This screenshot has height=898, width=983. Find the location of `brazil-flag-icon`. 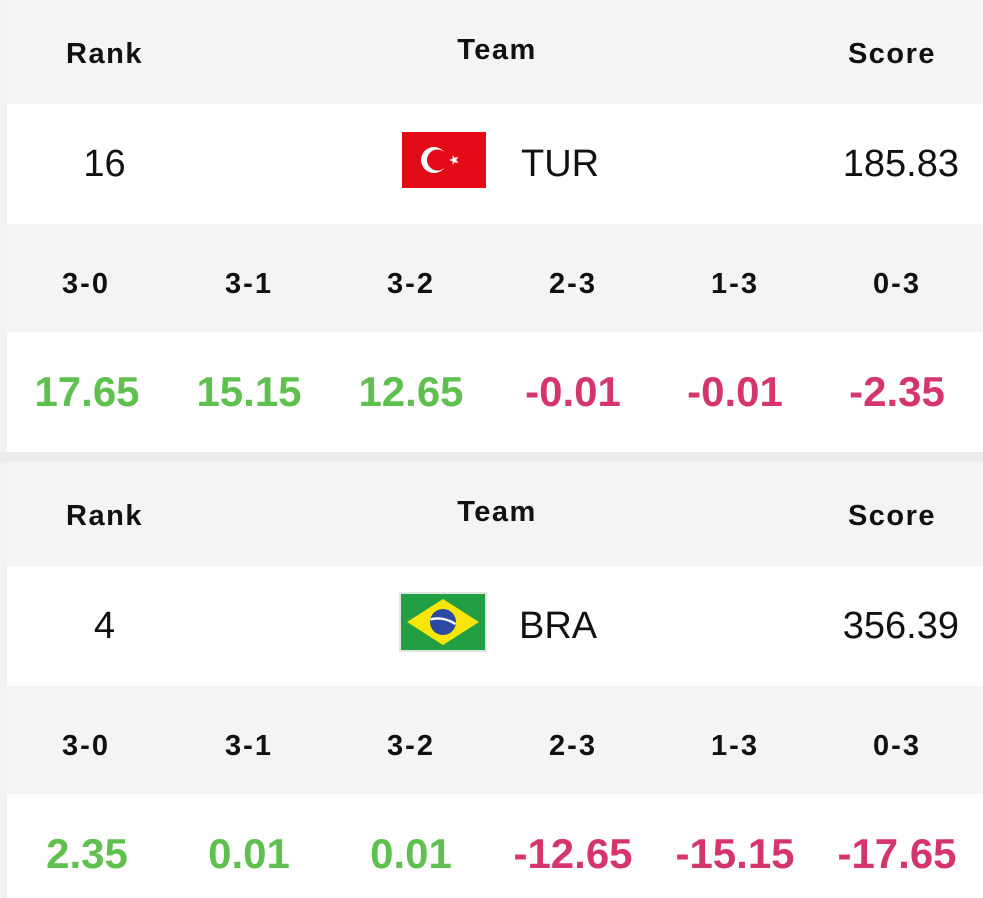

brazil-flag-icon is located at coordinates (443, 622).